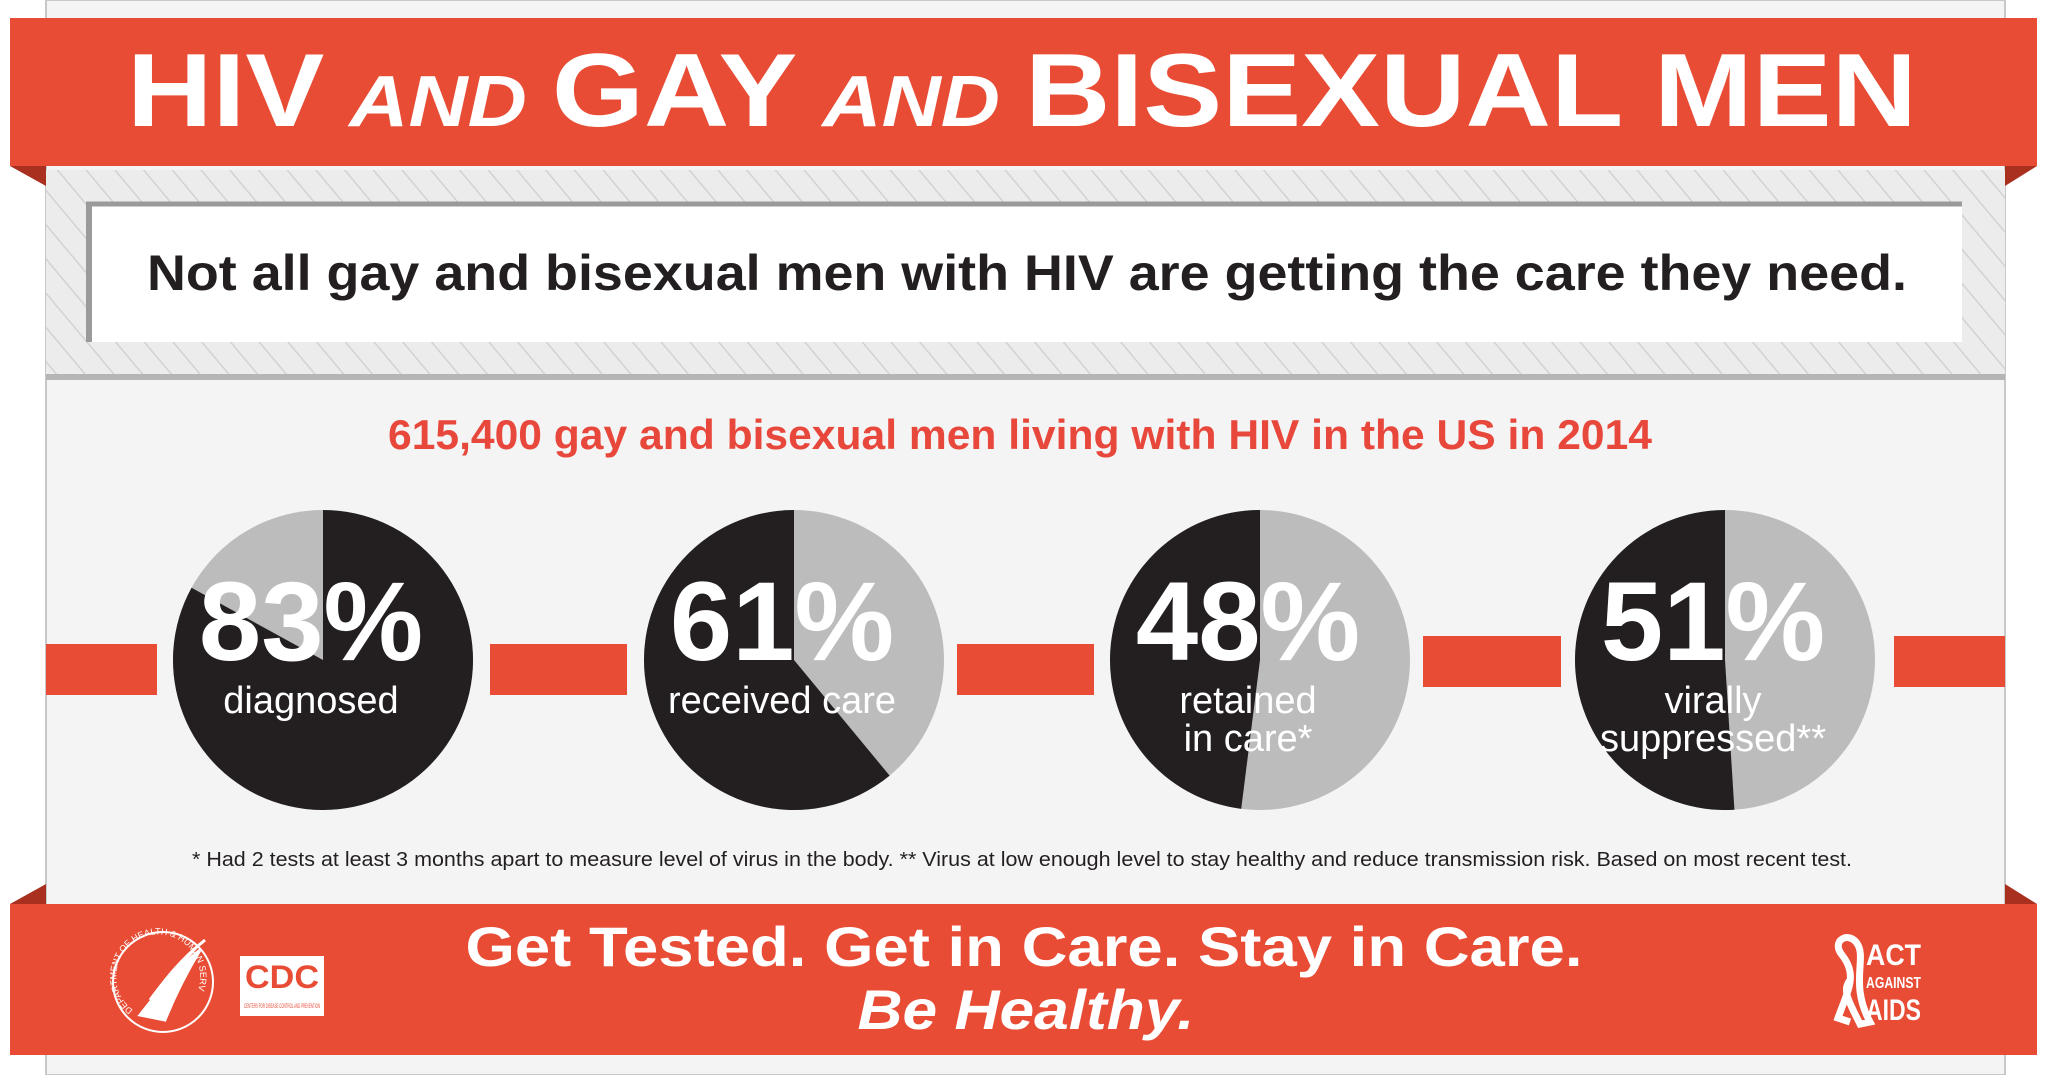 This screenshot has width=2048, height=1075. I want to click on value-label: 83%, so click(311, 621).